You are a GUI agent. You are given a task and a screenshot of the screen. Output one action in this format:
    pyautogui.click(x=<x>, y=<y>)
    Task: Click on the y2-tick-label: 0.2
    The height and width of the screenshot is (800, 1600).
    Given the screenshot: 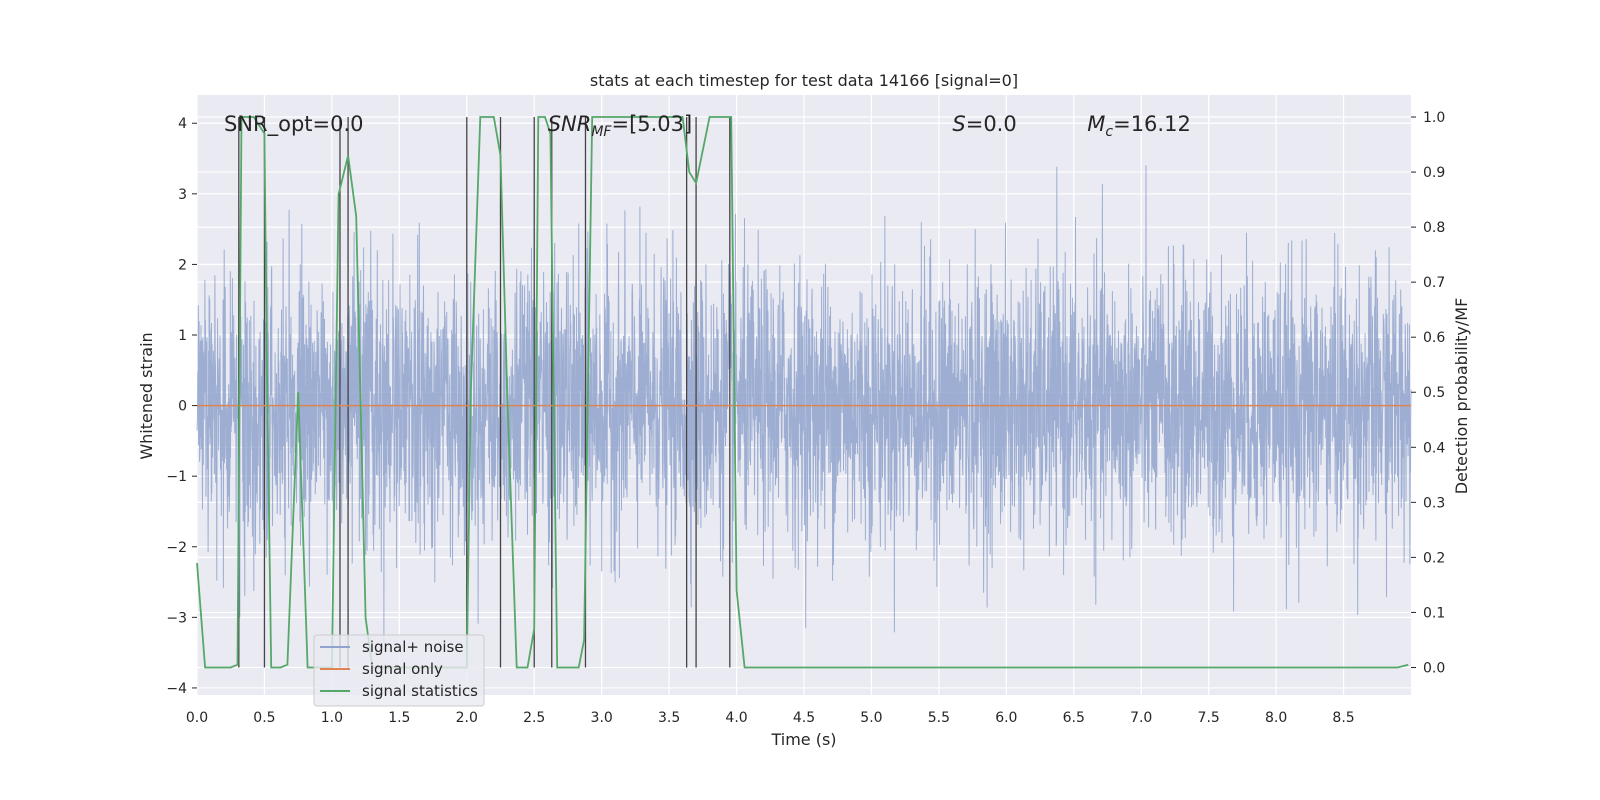 What is the action you would take?
    pyautogui.click(x=1434, y=558)
    